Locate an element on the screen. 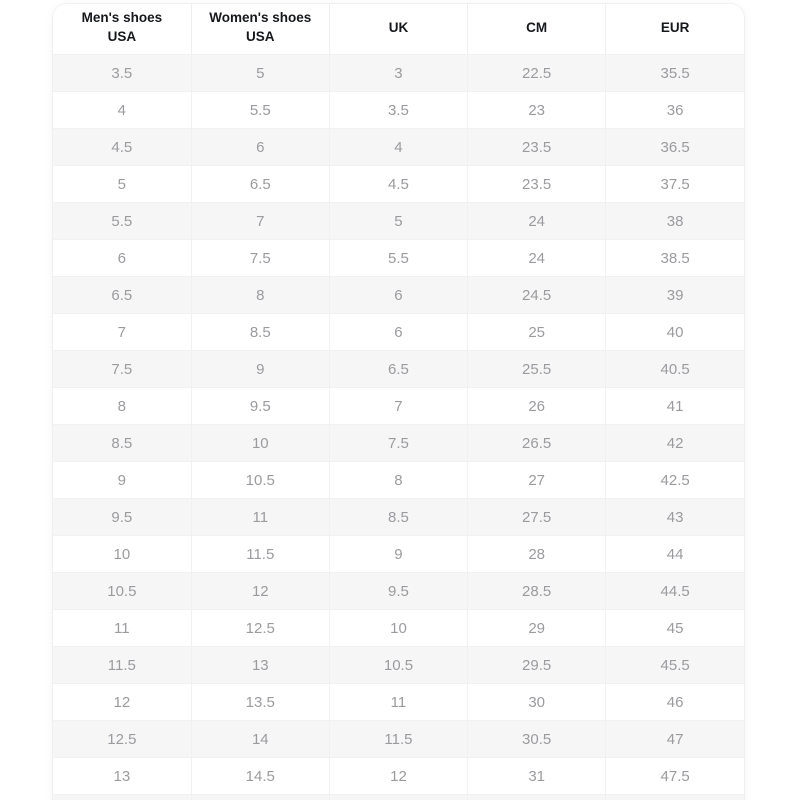  cell-mens-usa: 4 is located at coordinates (122, 110).